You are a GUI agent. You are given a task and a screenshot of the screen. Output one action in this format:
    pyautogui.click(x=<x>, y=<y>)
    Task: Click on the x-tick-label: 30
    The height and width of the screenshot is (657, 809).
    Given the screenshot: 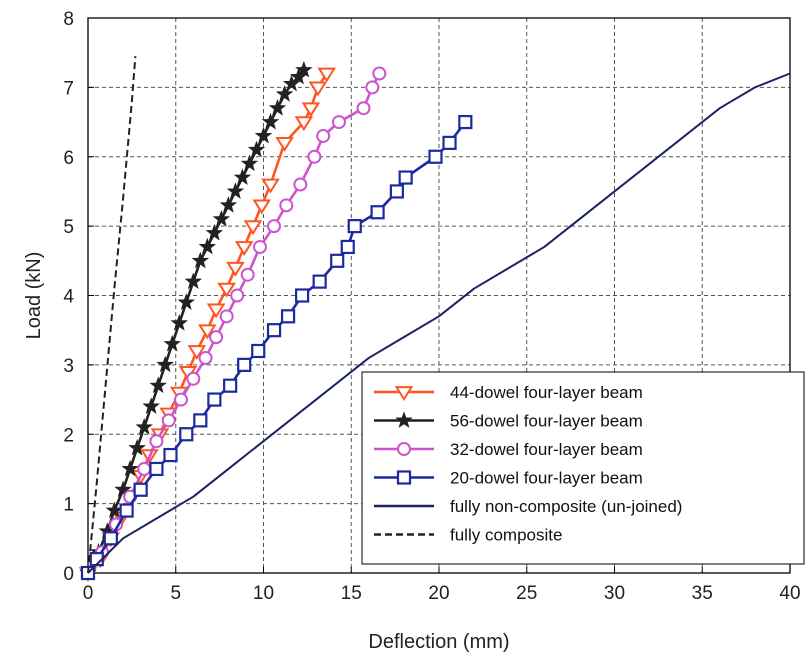 What is the action you would take?
    pyautogui.click(x=614, y=593)
    